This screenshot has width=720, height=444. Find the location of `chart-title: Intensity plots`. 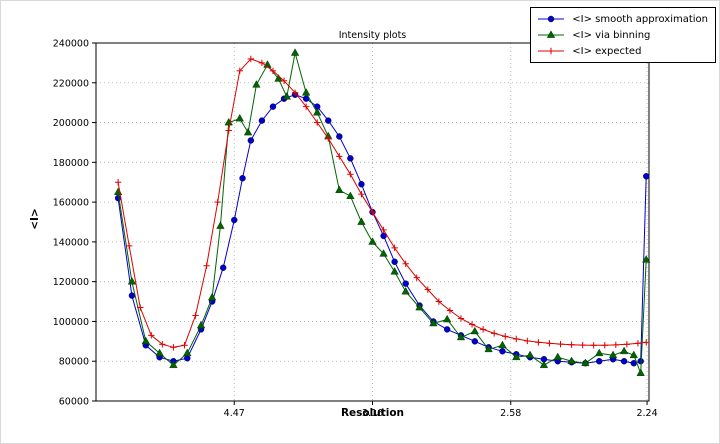

chart-title: Intensity plots is located at coordinates (372, 35).